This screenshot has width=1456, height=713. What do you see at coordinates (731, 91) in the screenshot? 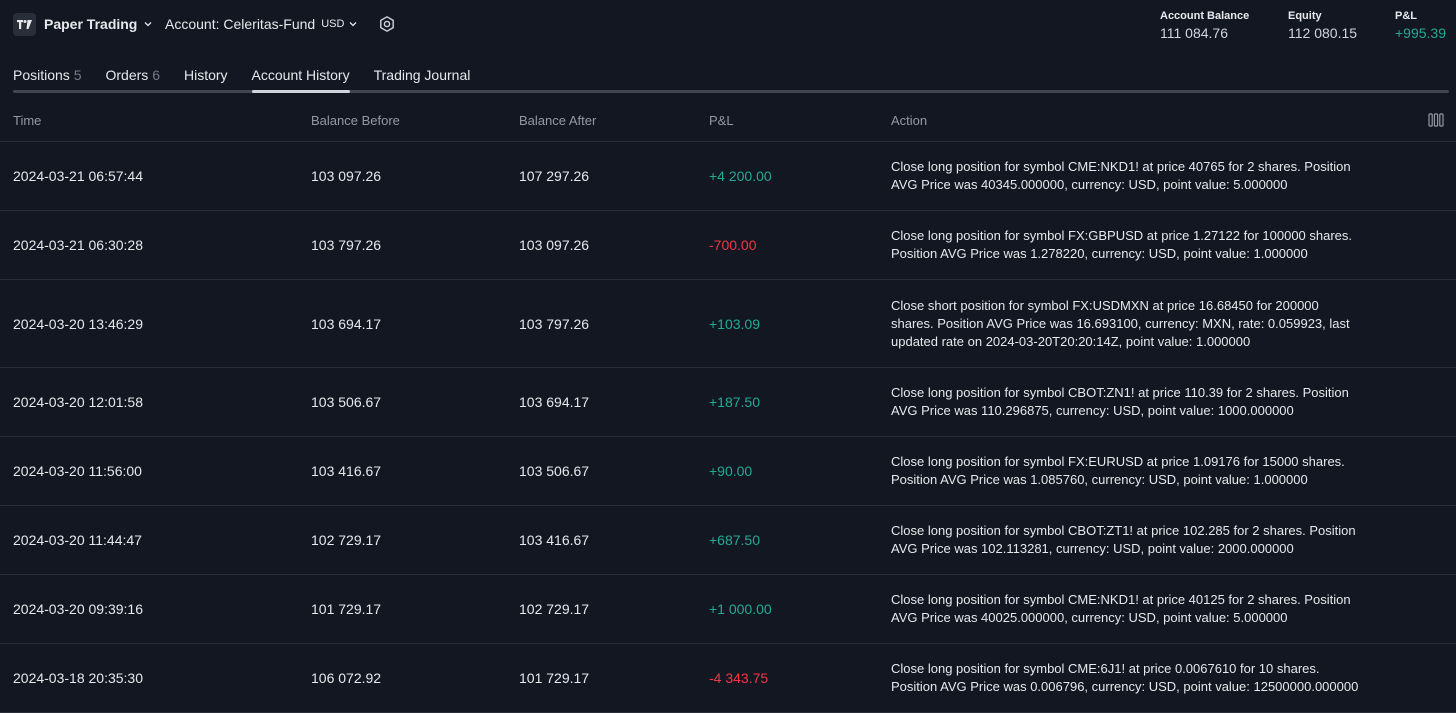
I see `tab-track` at bounding box center [731, 91].